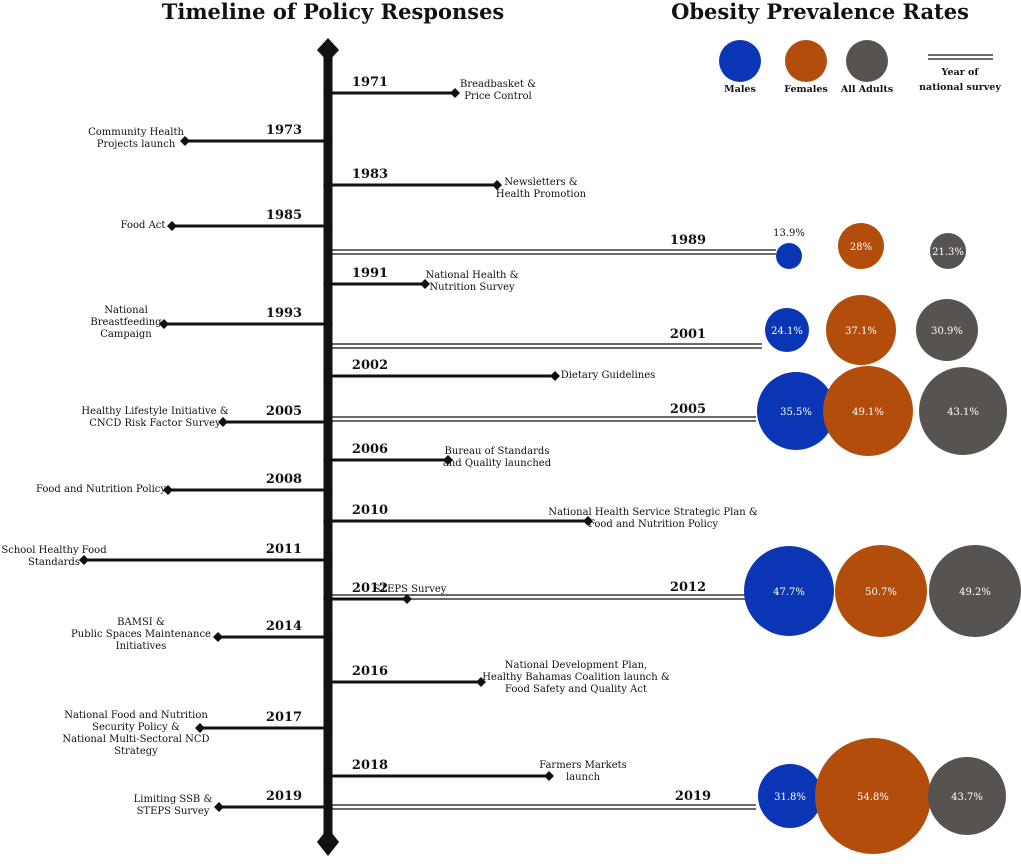 This screenshot has width=1021, height=864. I want to click on event-year: 2011, so click(284, 549).